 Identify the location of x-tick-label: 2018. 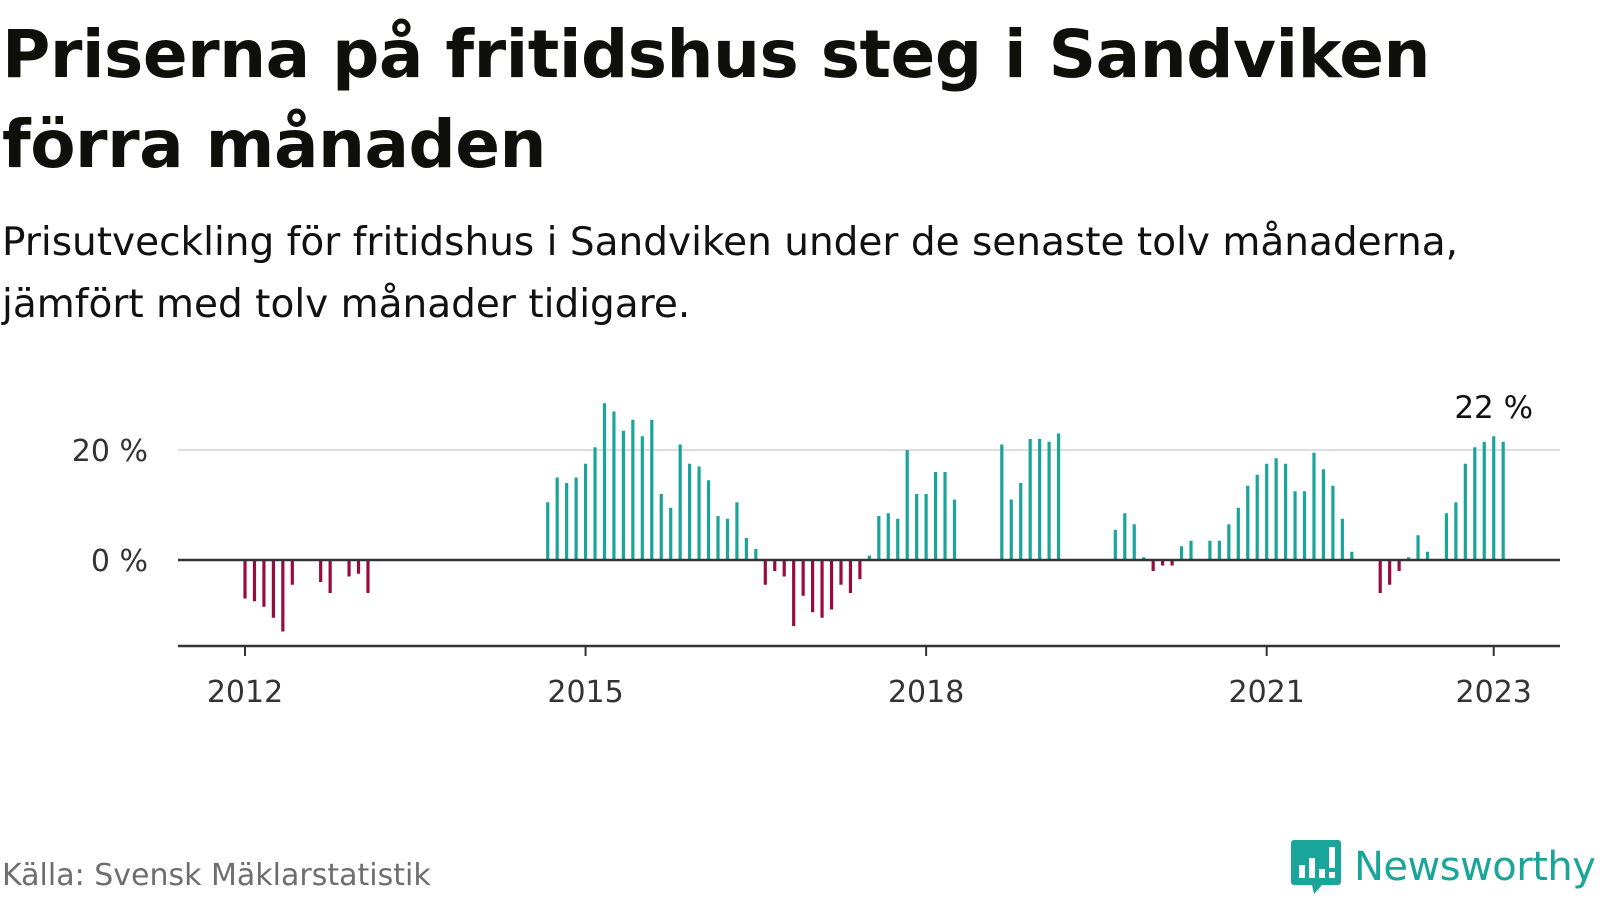
(926, 692).